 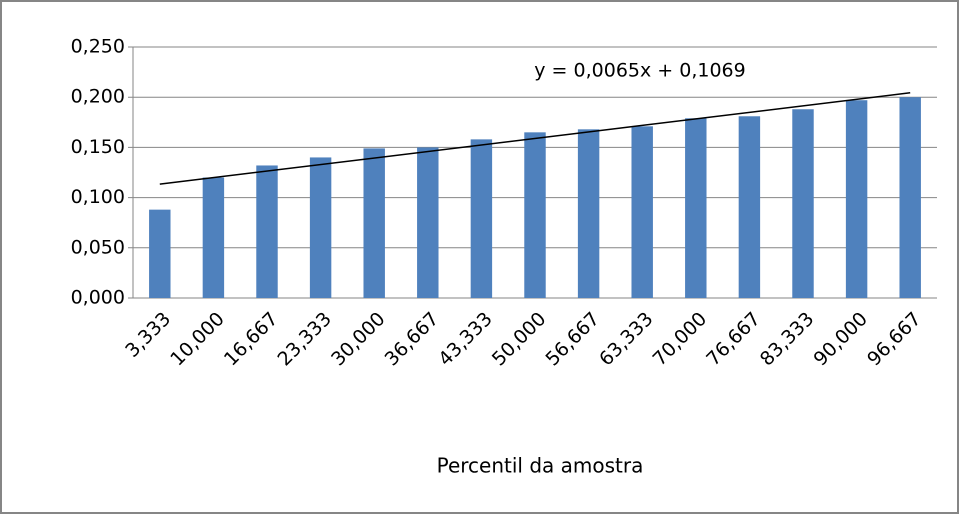 What do you see at coordinates (98, 298) in the screenshot?
I see `y-tick-label: 0,000` at bounding box center [98, 298].